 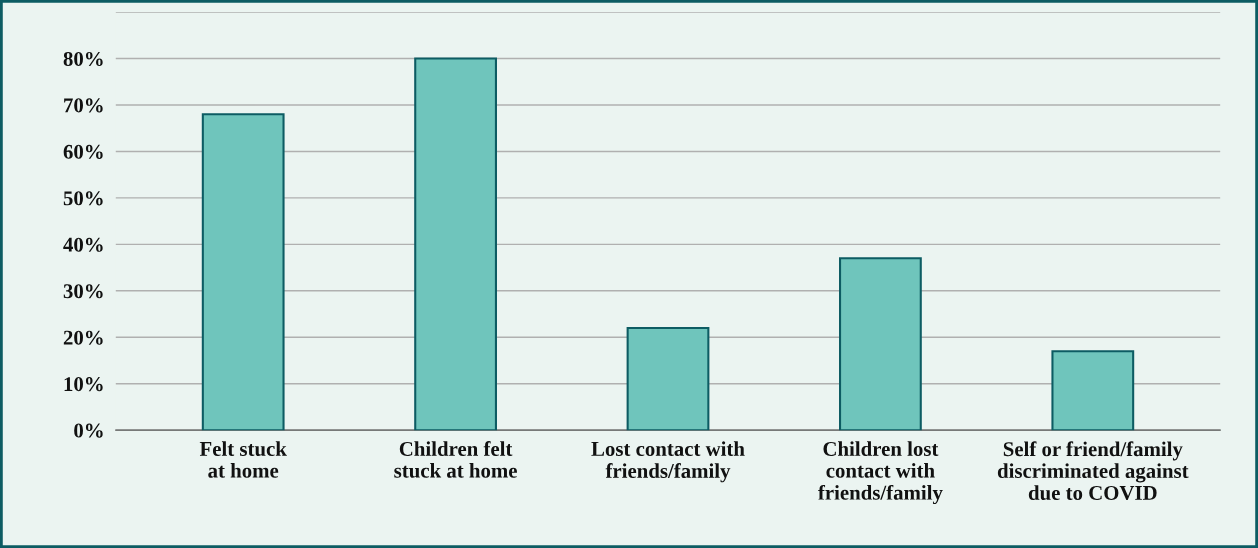 What do you see at coordinates (83, 151) in the screenshot?
I see `y-tick-label: 60%` at bounding box center [83, 151].